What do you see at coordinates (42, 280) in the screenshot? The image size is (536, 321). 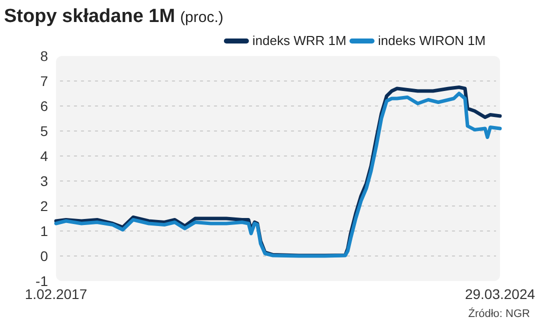 I see `y-tick-label: -1` at bounding box center [42, 280].